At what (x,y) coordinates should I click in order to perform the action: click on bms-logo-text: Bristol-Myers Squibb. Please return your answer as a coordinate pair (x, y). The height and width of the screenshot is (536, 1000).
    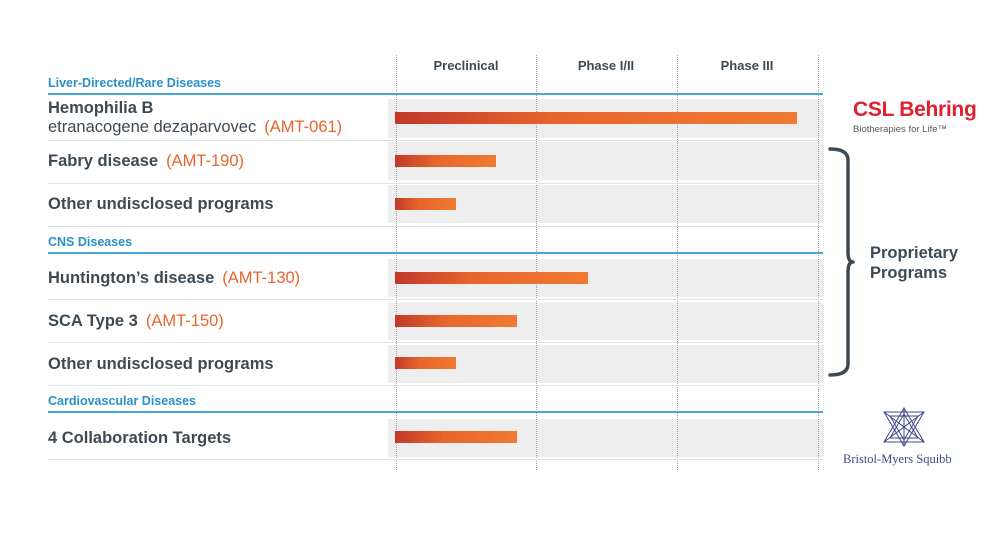
    Looking at the image, I should click on (897, 459).